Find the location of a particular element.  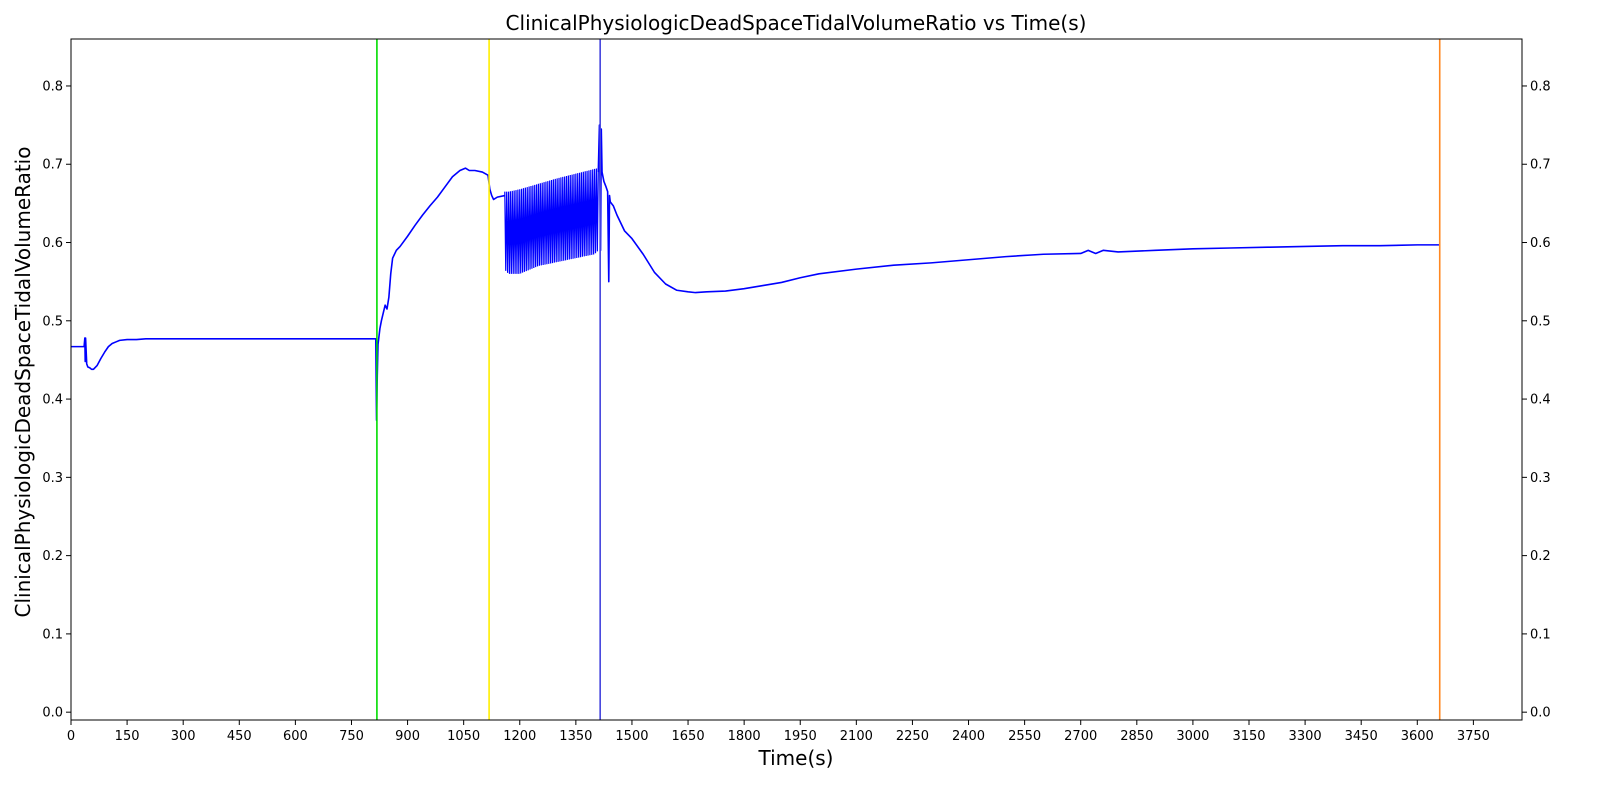

x-tick-label: 2550 is located at coordinates (1024, 736).